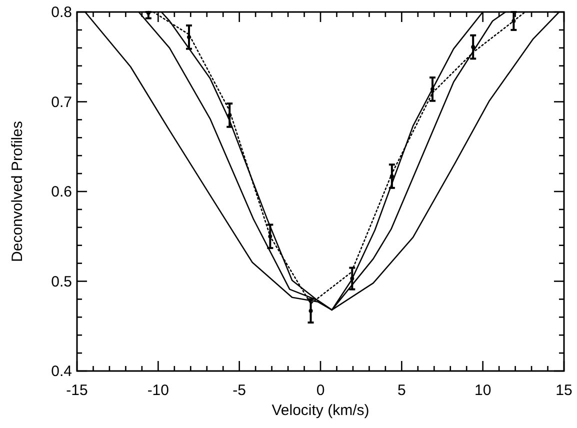  What do you see at coordinates (61, 371) in the screenshot?
I see `y-tick-label: 0.4` at bounding box center [61, 371].